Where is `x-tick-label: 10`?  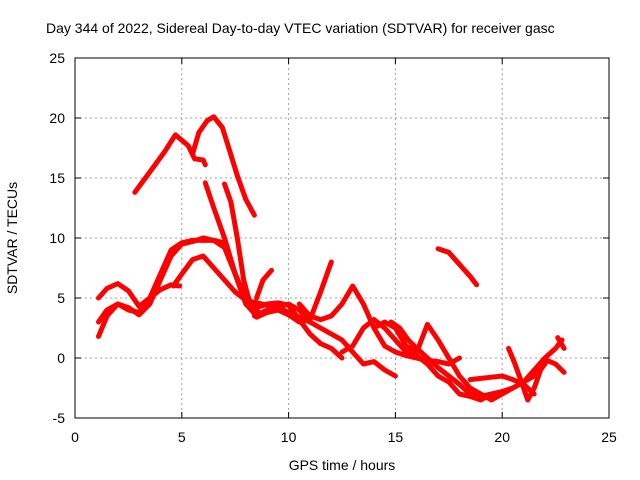 x-tick-label: 10 is located at coordinates (289, 437).